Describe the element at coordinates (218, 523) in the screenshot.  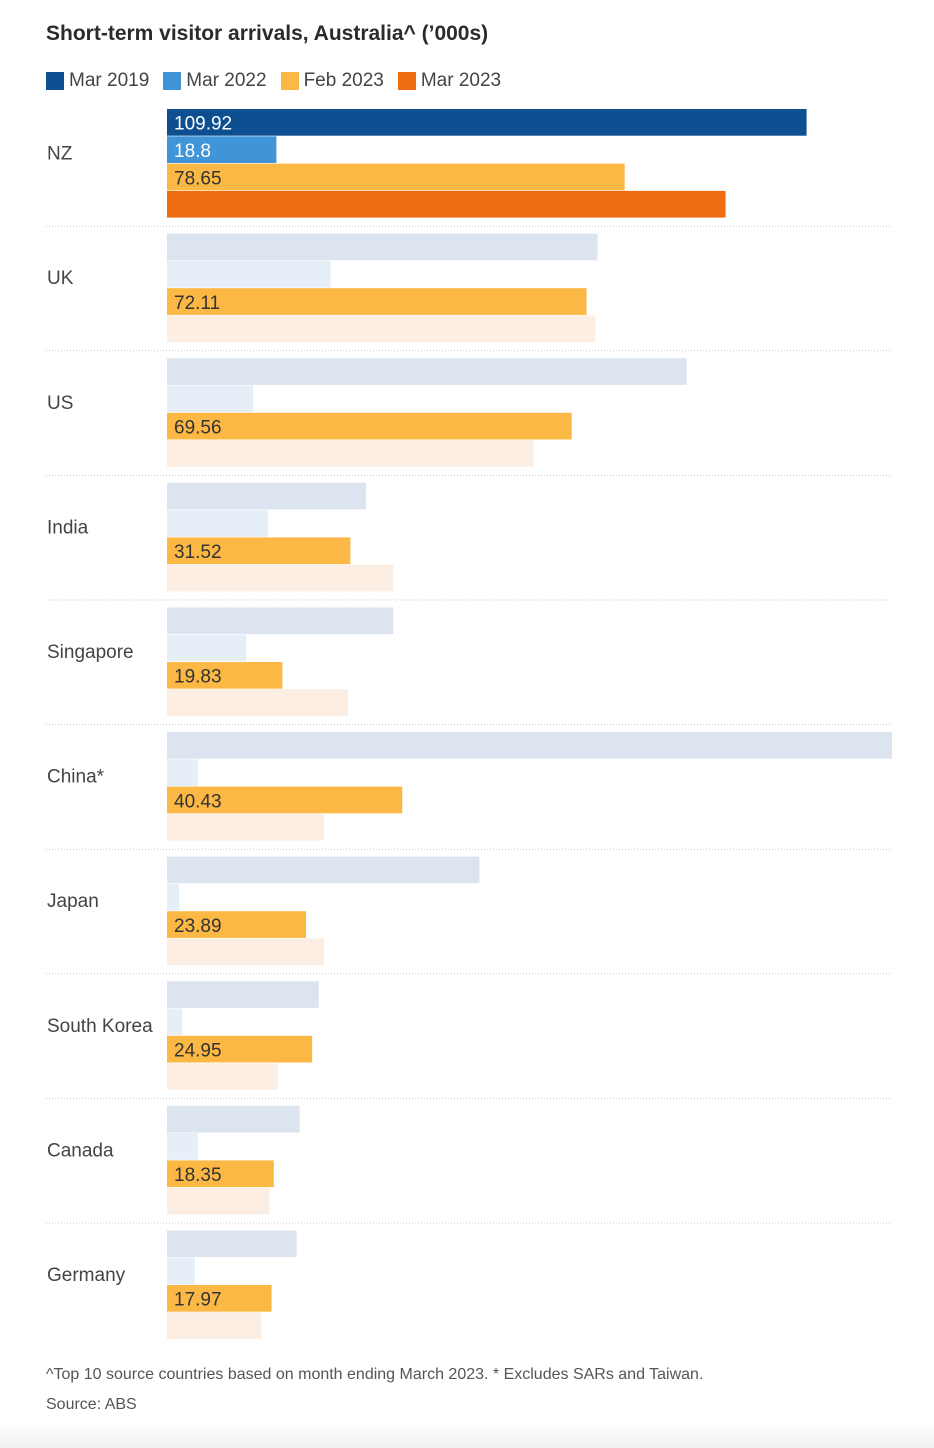
I see `bar-india-mar-2022` at that location.